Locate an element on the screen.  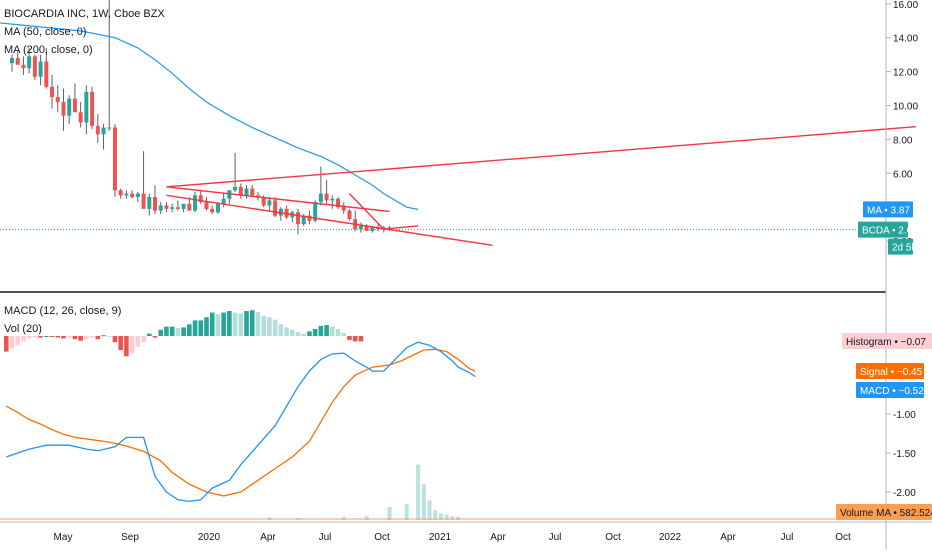
macd-series-line is located at coordinates (241, 422).